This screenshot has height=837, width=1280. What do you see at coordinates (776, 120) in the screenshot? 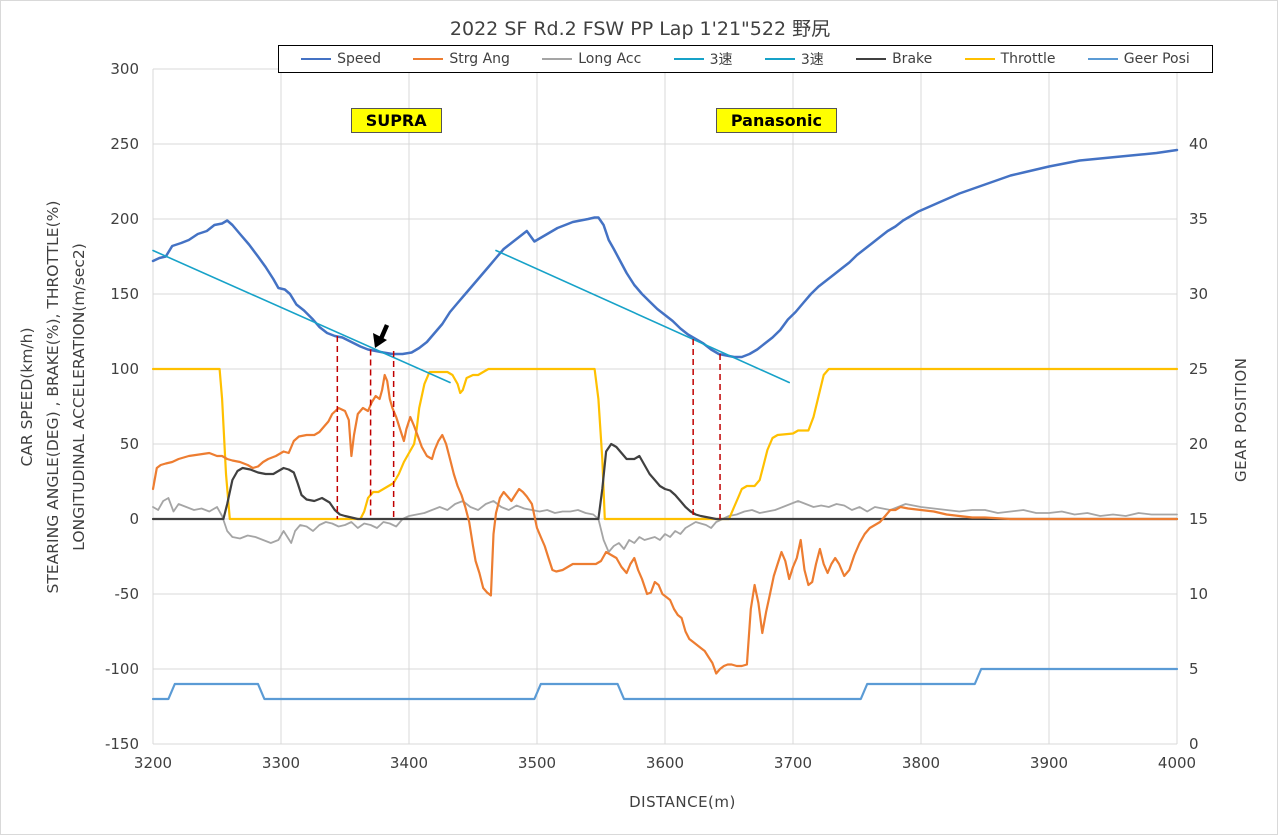
I see `annotation-panasonic: Panasonic` at bounding box center [776, 120].